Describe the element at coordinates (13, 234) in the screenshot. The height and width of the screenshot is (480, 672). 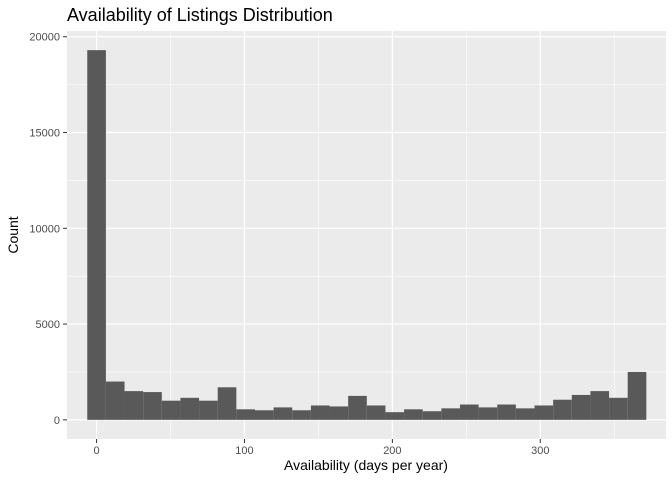
I see `y-axis-title: Count` at that location.